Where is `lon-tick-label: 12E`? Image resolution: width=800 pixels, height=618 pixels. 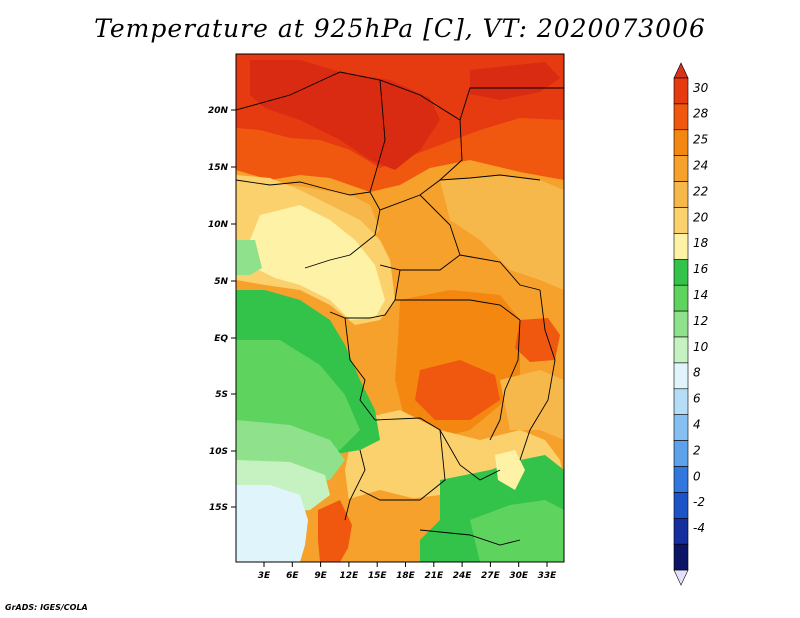
lon-tick-label: 12E is located at coordinates (350, 576).